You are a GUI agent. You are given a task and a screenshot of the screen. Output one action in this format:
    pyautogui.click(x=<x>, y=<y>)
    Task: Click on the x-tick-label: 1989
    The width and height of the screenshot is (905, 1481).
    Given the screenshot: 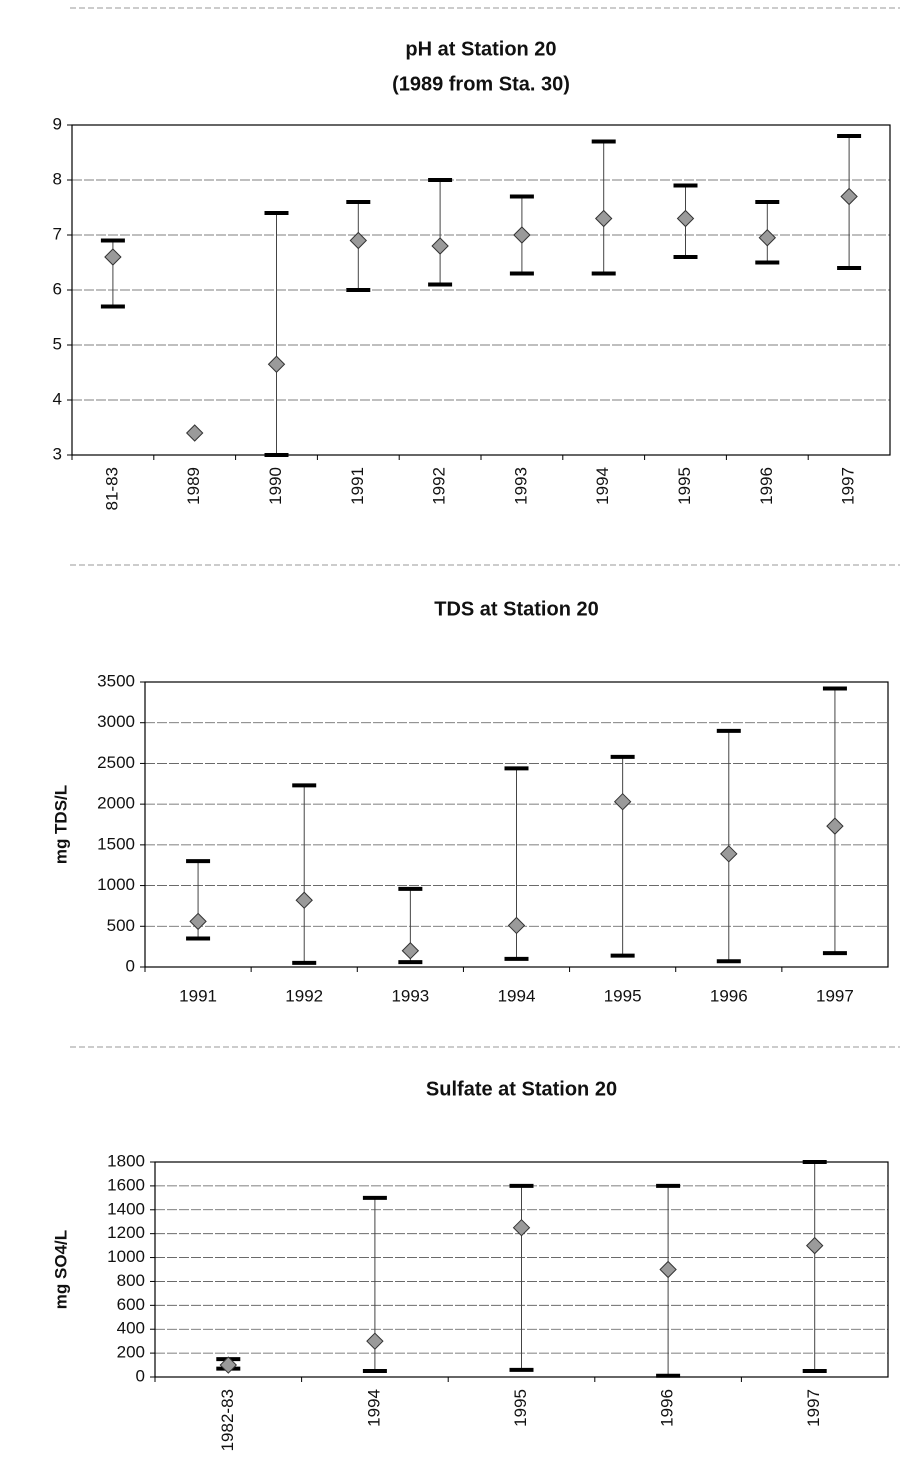 What is the action you would take?
    pyautogui.click(x=193, y=486)
    